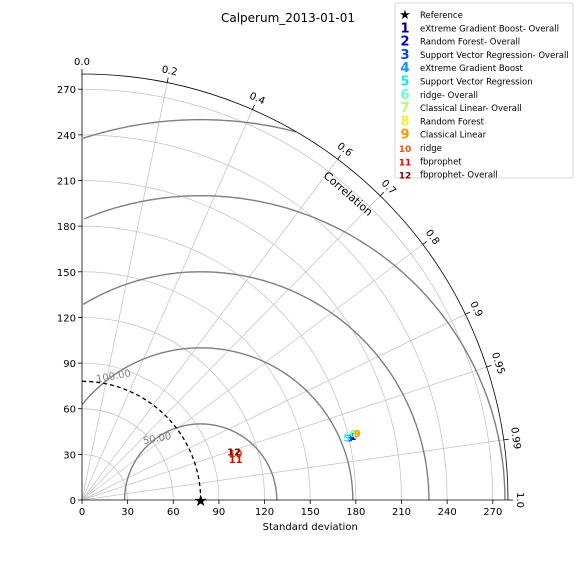  Describe the element at coordinates (441, 162) in the screenshot. I see `legend-label: fbprophet` at that location.